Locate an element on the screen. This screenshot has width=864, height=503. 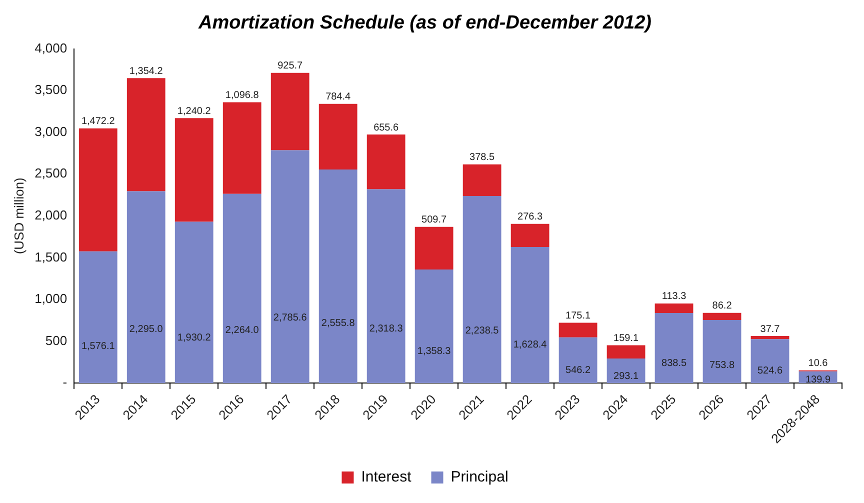
data-label: 1,096.8 is located at coordinates (242, 95).